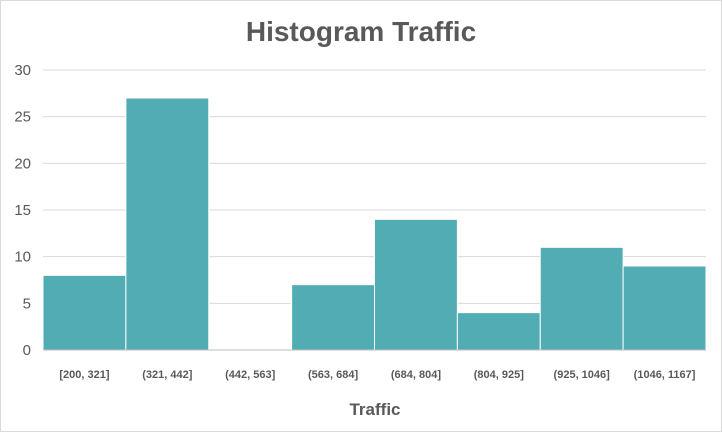 The height and width of the screenshot is (432, 722). What do you see at coordinates (333, 375) in the screenshot?
I see `x-tick-label: (563, 684]` at bounding box center [333, 375].